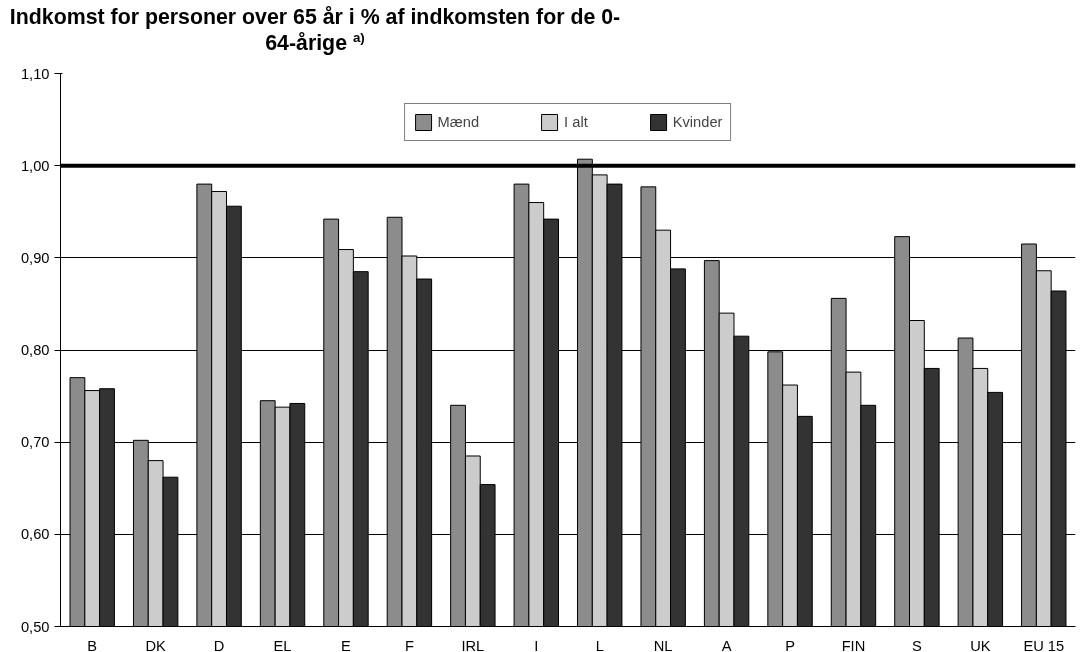 The image size is (1086, 652). What do you see at coordinates (35, 534) in the screenshot?
I see `y-tick-label: 0,60` at bounding box center [35, 534].